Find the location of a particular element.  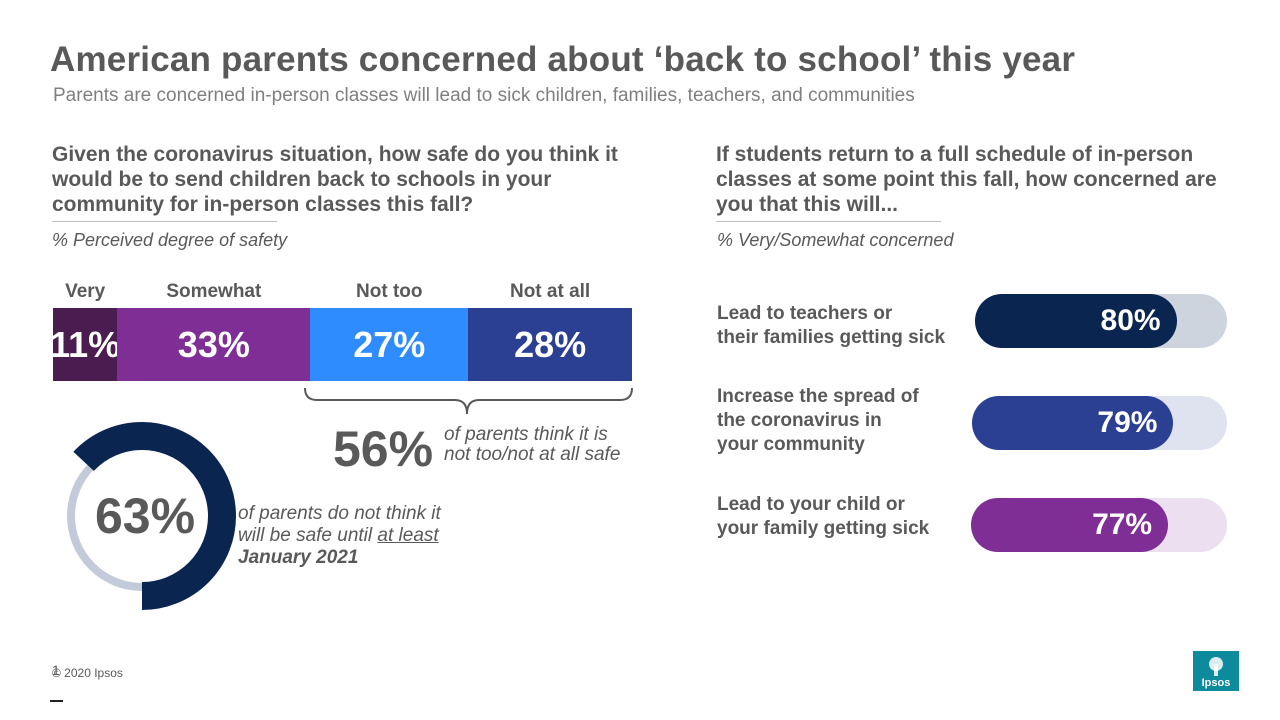

unsafe-description-line1: of parents think it is is located at coordinates (526, 434).